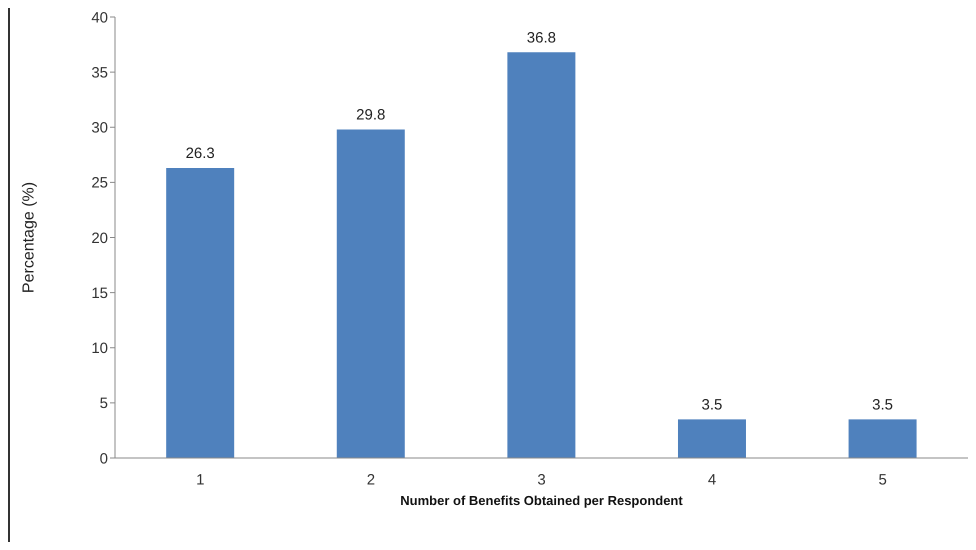  Describe the element at coordinates (104, 403) in the screenshot. I see `y-tick-label: 5` at that location.